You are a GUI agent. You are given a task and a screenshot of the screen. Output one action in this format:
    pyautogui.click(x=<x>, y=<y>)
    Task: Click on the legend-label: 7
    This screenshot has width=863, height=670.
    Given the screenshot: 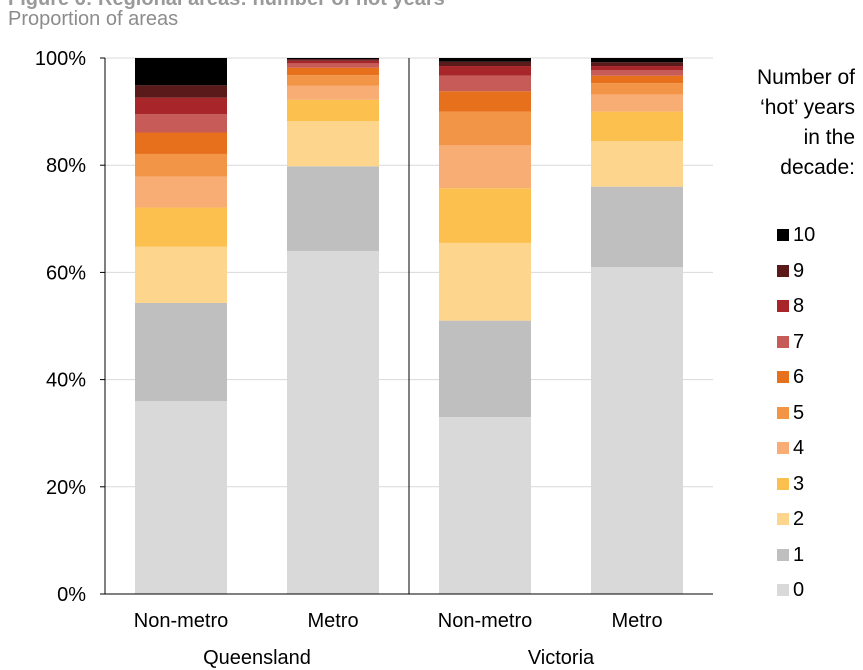 What is the action you would take?
    pyautogui.click(x=799, y=341)
    